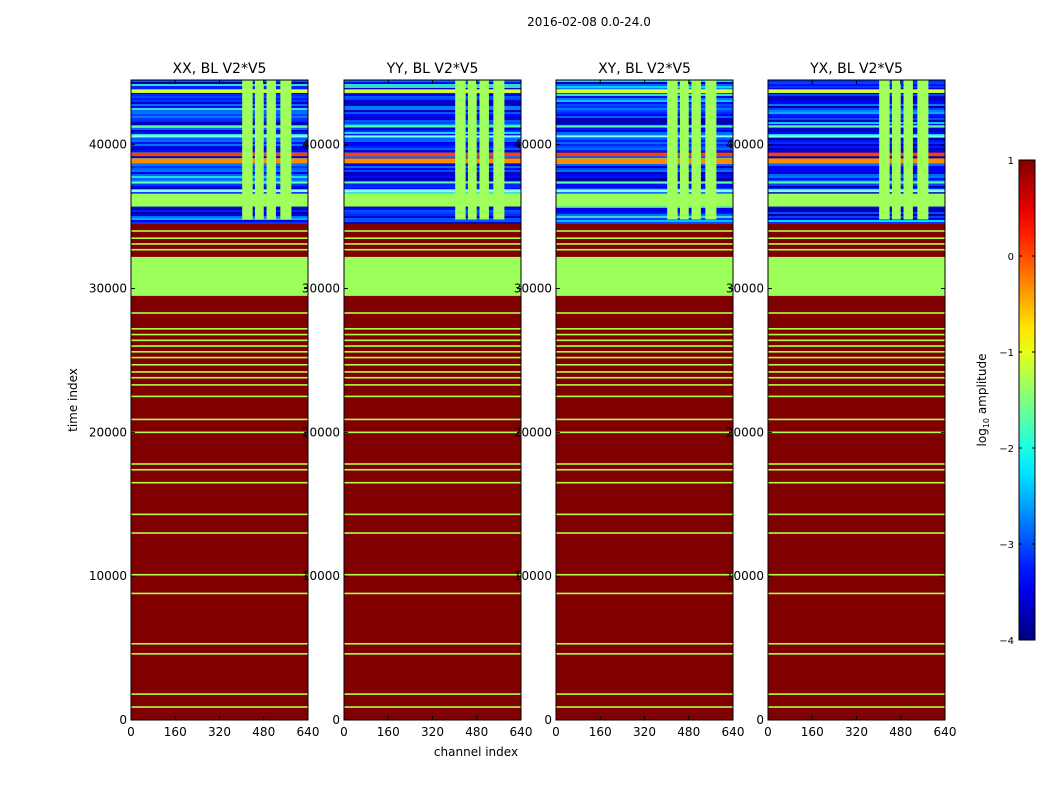 The height and width of the screenshot is (800, 1050). Describe the element at coordinates (1006, 449) in the screenshot. I see `colorbar-tick-label: −2` at that location.